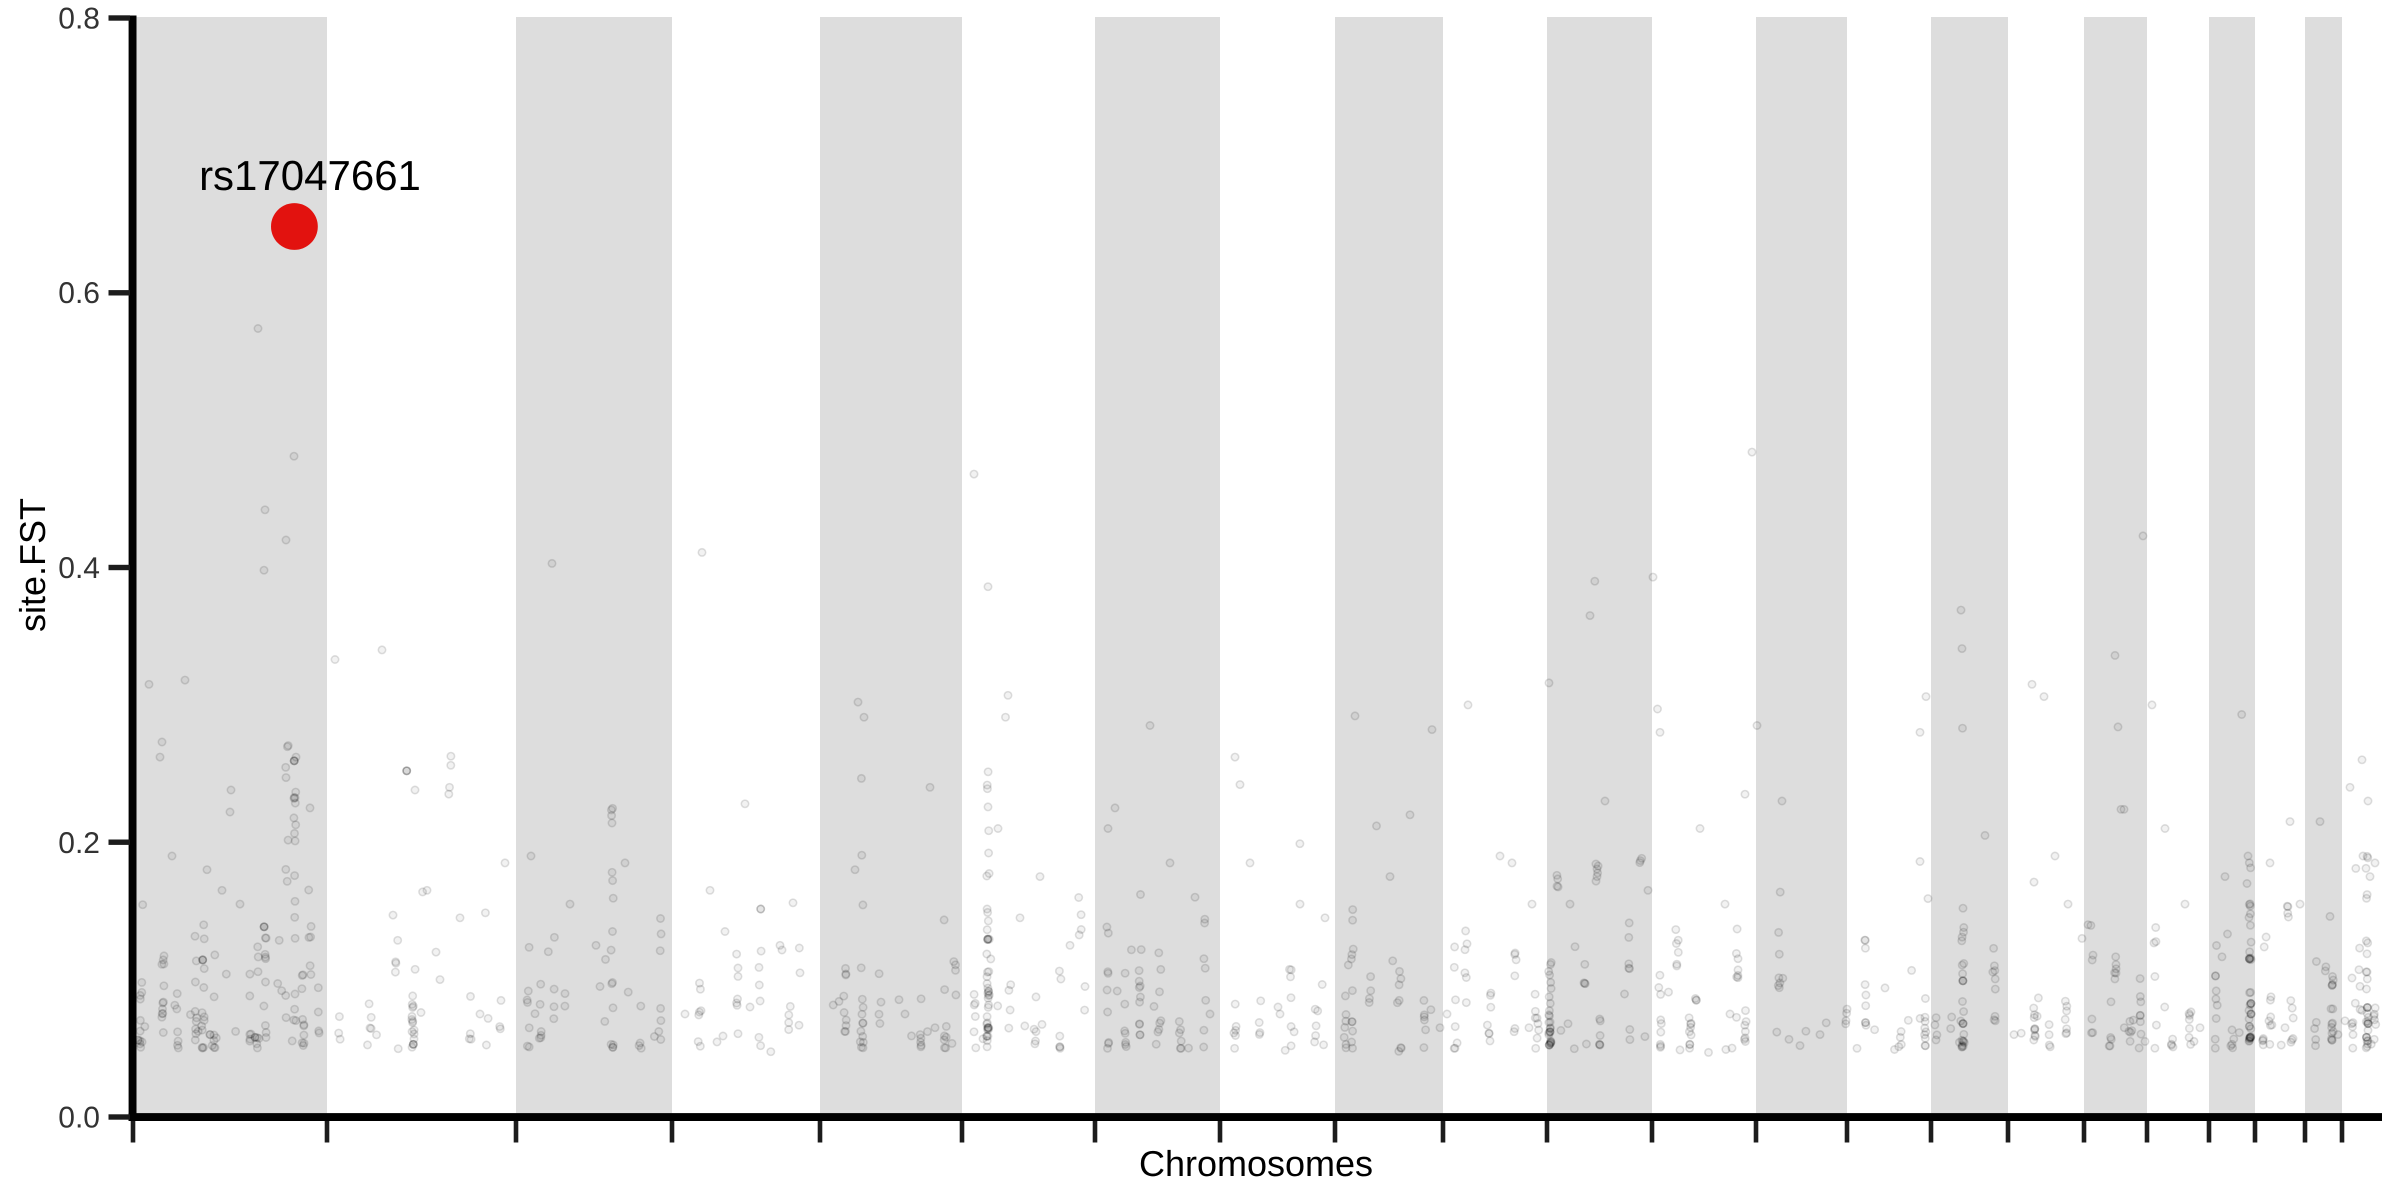 The width and height of the screenshot is (2400, 1200). Describe the element at coordinates (79, 19) in the screenshot. I see `svg-text: 0.8` at that location.